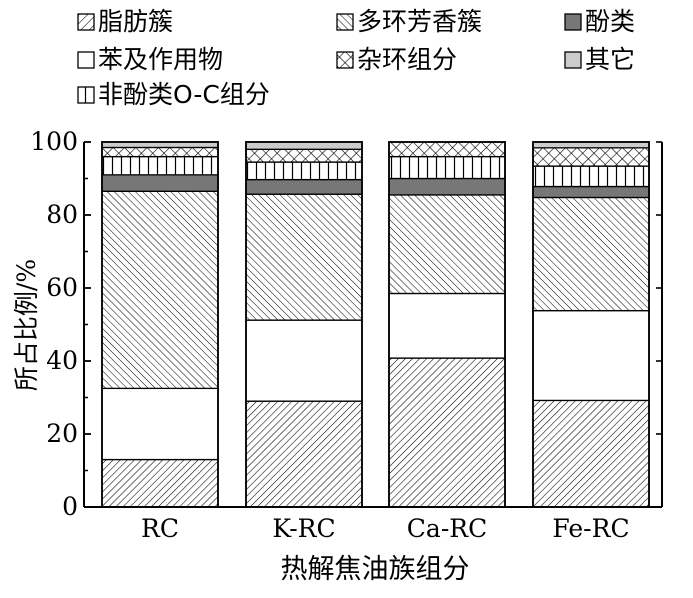  I want to click on legend-label: 苯及作用物, so click(160, 59).